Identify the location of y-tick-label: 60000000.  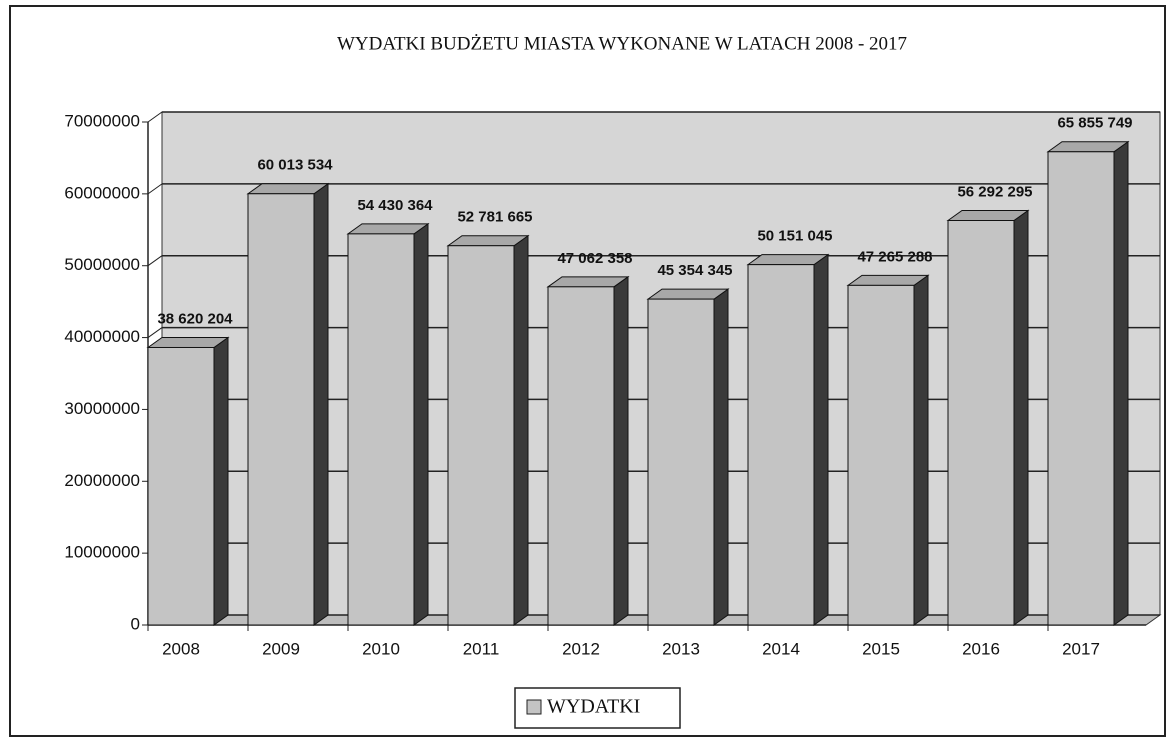
(102, 192).